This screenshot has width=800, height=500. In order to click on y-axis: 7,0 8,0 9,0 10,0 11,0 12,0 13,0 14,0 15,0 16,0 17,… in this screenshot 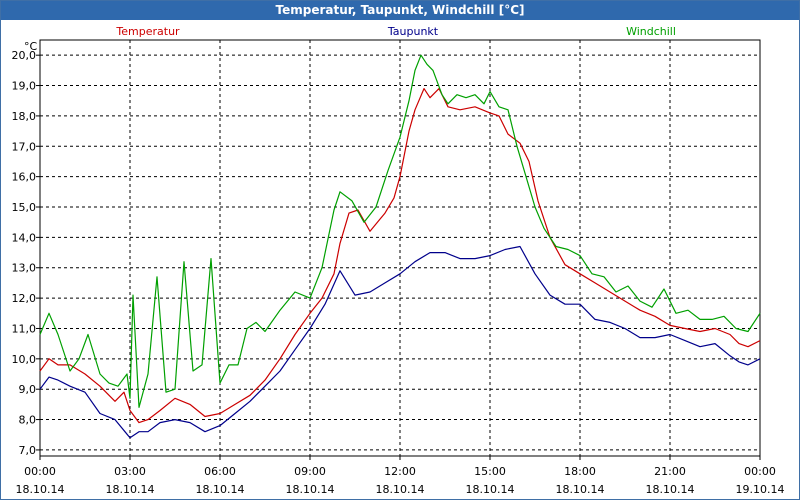, I will do `click(26, 253)`.